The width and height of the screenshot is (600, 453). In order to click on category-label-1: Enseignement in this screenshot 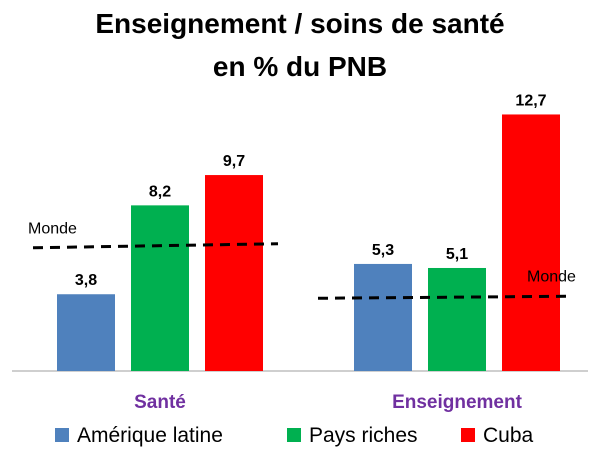, I will do `click(457, 402)`.